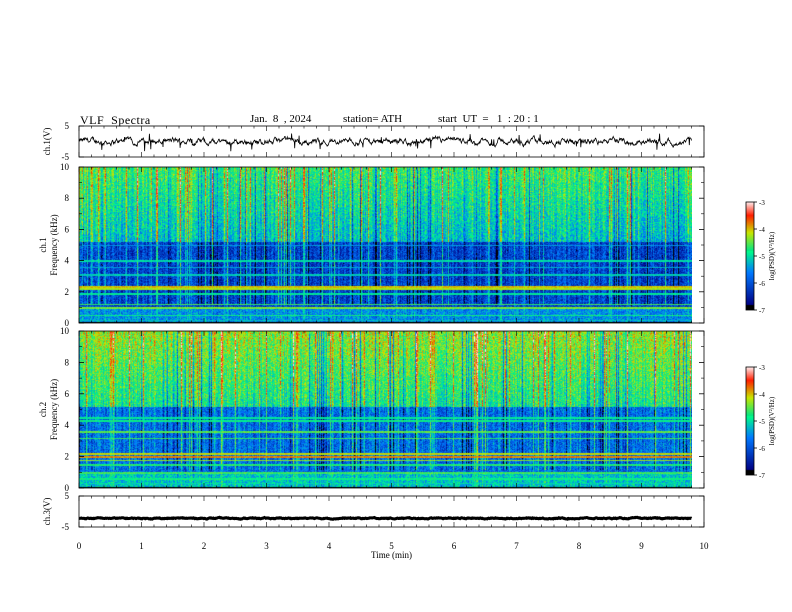  What do you see at coordinates (43, 244) in the screenshot?
I see `spectrogram-ch1-ylabel: ch.1` at bounding box center [43, 244].